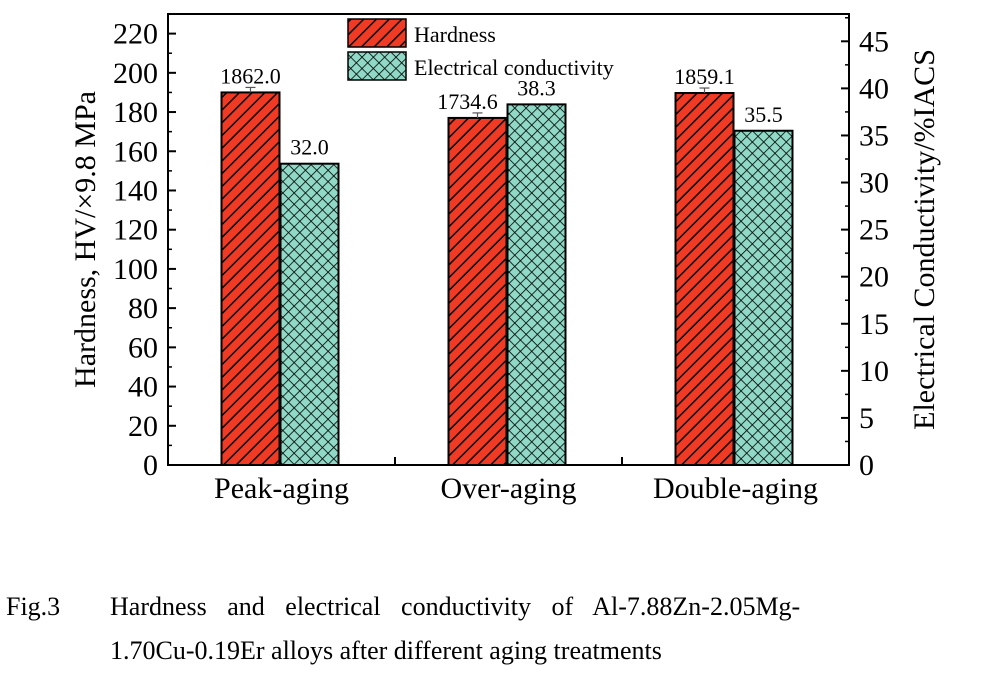 The width and height of the screenshot is (1002, 684). I want to click on y-tick-label-5: 100, so click(135, 269).